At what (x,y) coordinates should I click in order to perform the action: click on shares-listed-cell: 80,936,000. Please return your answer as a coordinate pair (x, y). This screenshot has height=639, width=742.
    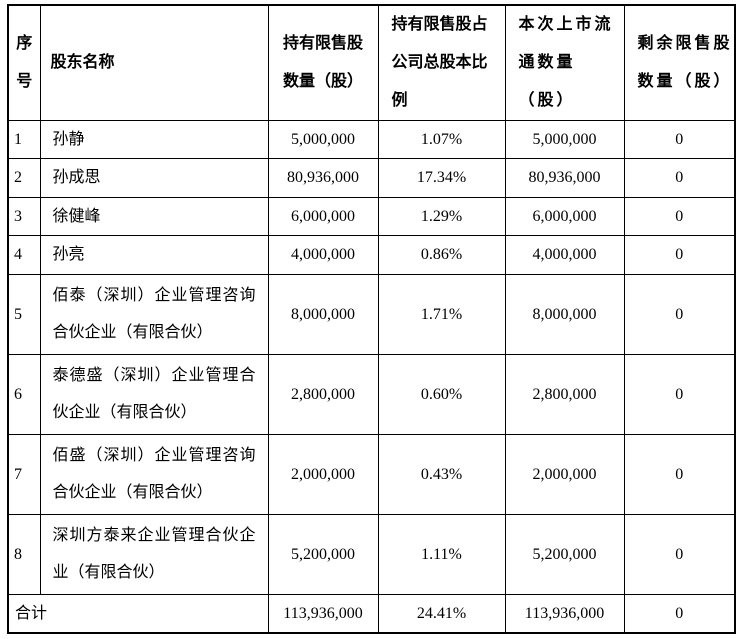
    Looking at the image, I should click on (564, 178).